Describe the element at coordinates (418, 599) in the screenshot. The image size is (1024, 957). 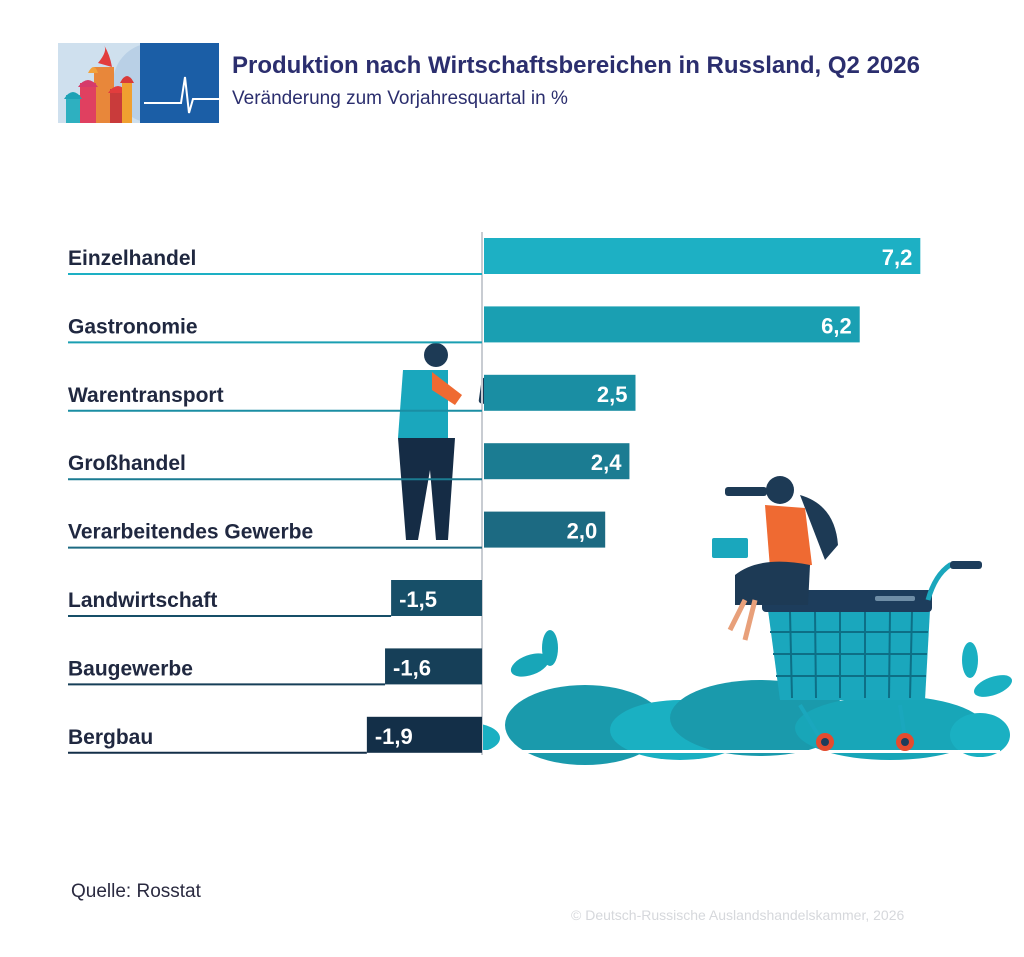
I see `value-label: -1,5` at that location.